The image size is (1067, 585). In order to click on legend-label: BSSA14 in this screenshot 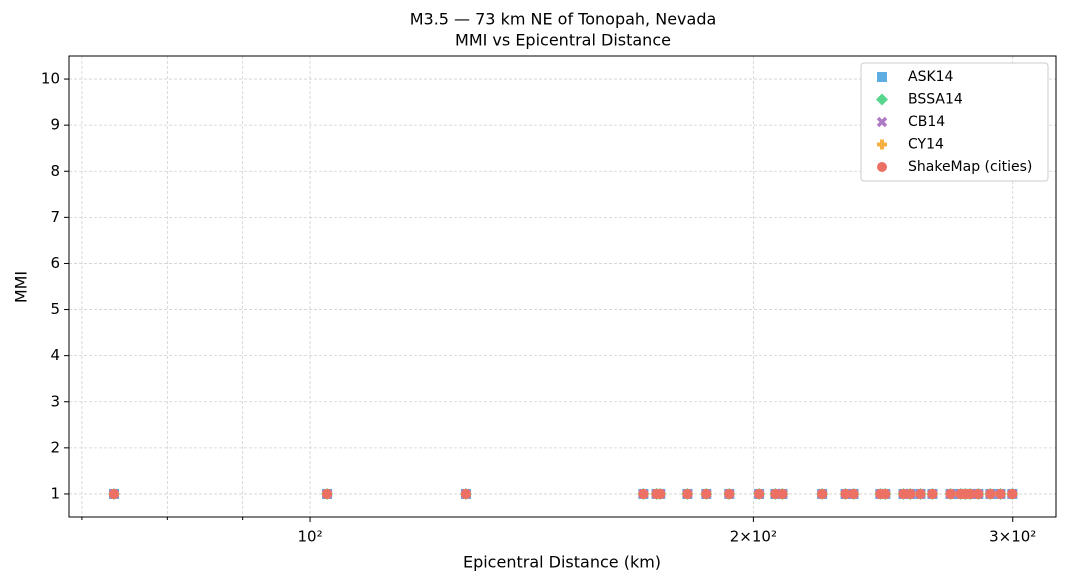, I will do `click(935, 100)`.